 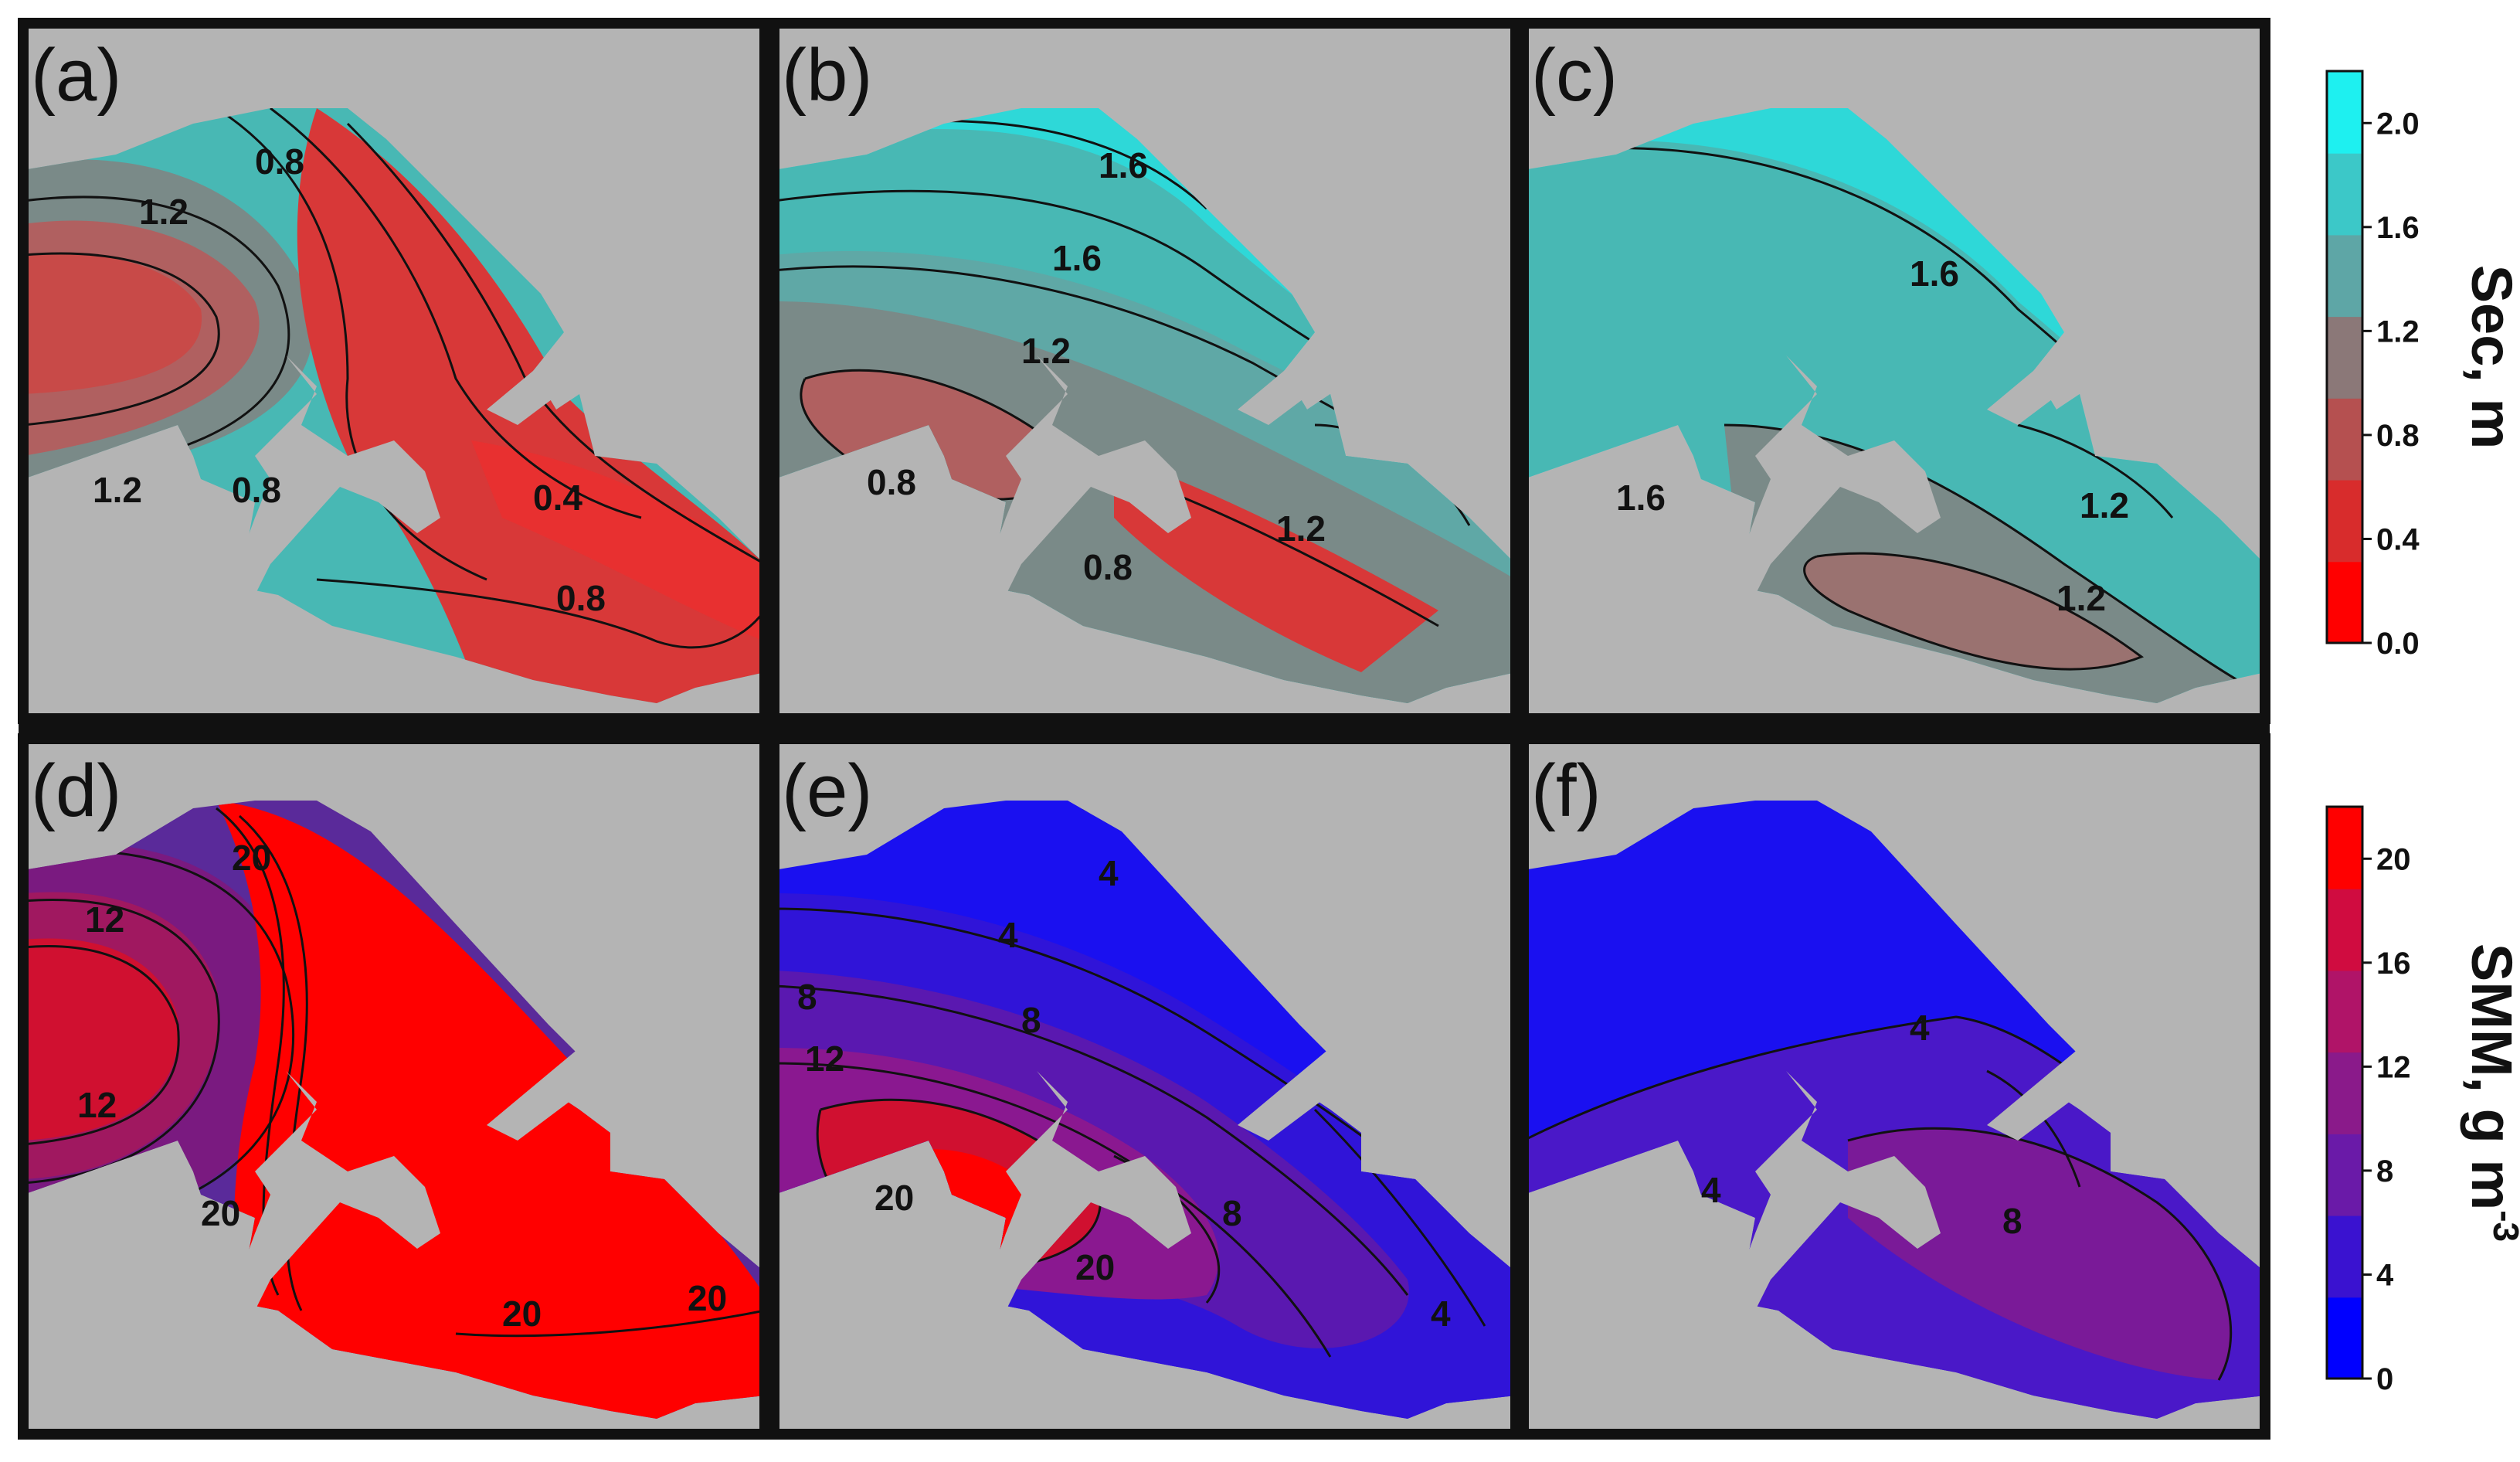 I want to click on panel-b-contour-label: 1.6, so click(x=1077, y=258).